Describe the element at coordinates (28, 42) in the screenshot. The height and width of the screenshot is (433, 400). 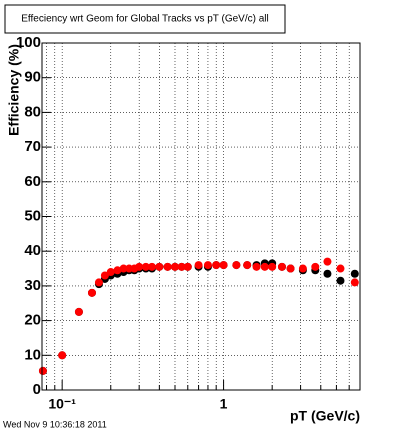
I see `y-tick-label: 100` at that location.